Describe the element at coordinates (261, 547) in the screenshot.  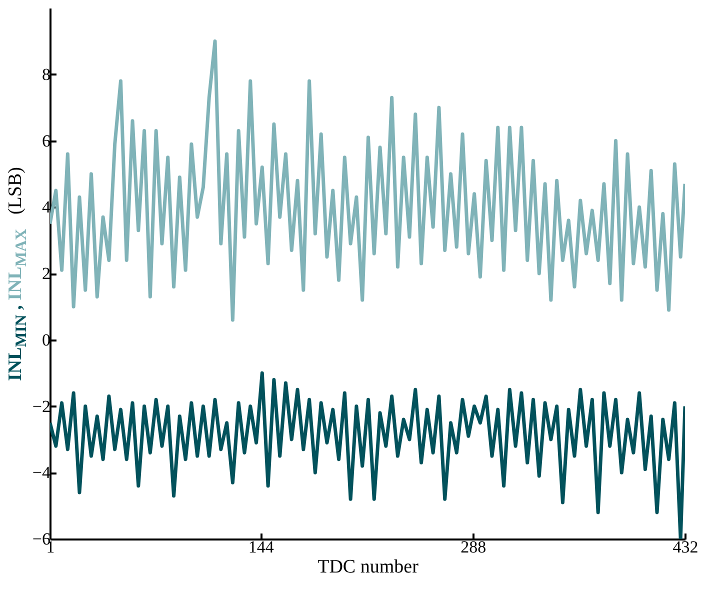
I see `x-tick-label: 144` at that location.